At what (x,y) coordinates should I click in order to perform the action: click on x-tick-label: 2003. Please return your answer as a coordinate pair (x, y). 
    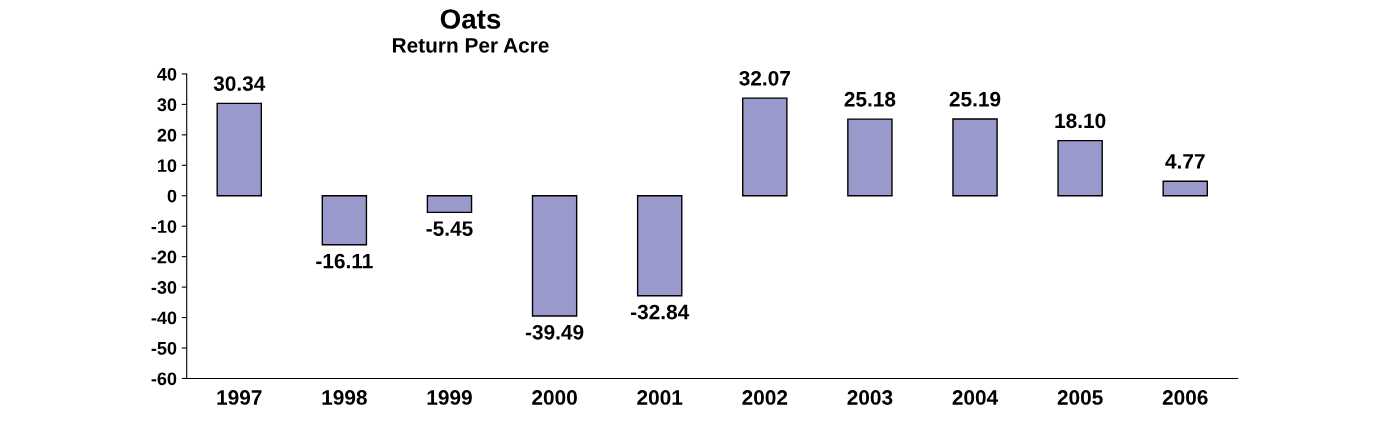
    Looking at the image, I should click on (870, 397).